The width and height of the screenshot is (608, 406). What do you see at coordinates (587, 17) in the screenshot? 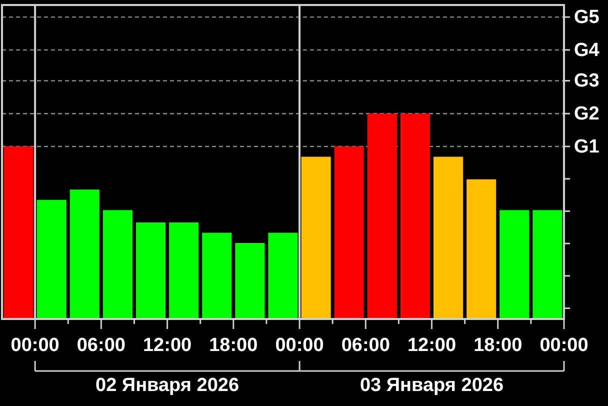
I see `ref-line-label: G5` at bounding box center [587, 17].